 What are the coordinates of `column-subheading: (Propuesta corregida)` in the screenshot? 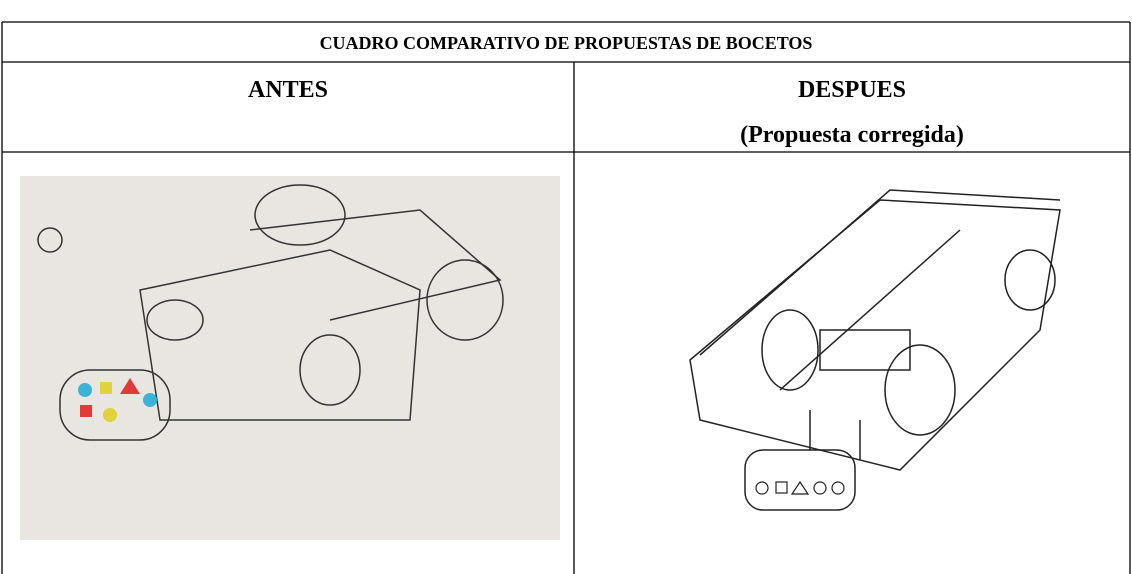 It's located at (852, 135).